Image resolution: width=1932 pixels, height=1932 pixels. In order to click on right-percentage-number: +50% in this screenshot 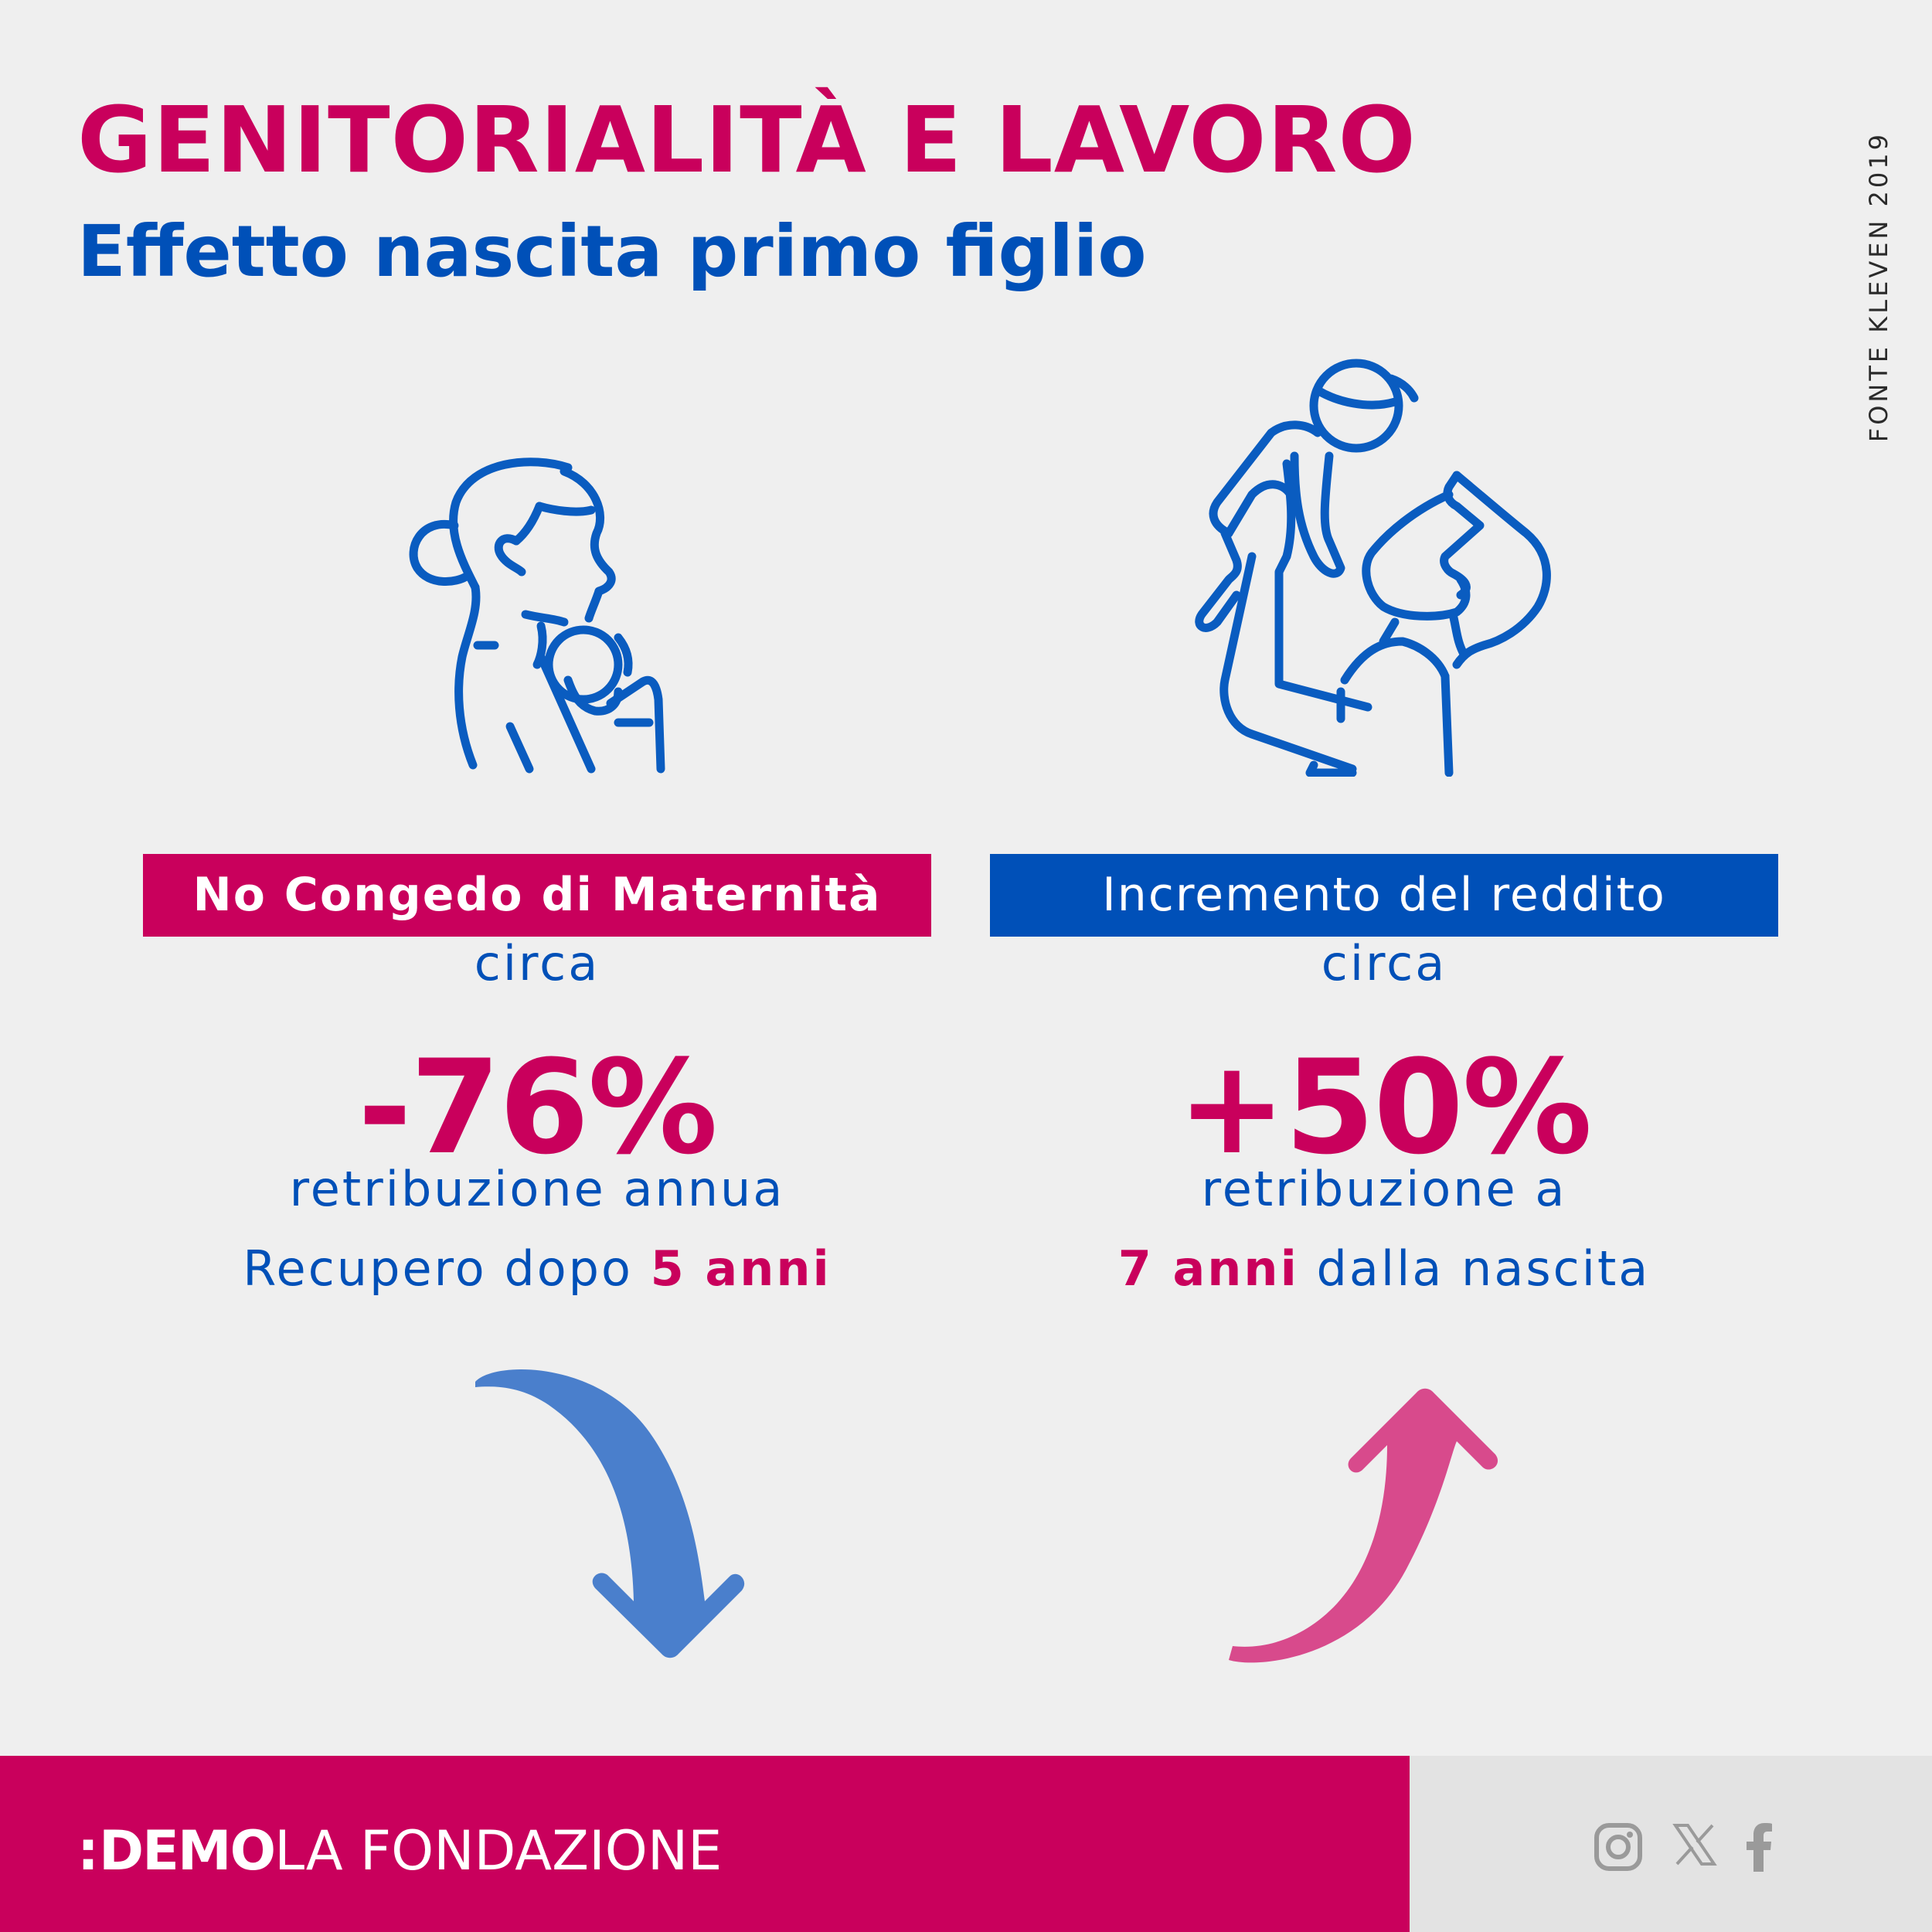, I will do `click(1385, 1107)`.